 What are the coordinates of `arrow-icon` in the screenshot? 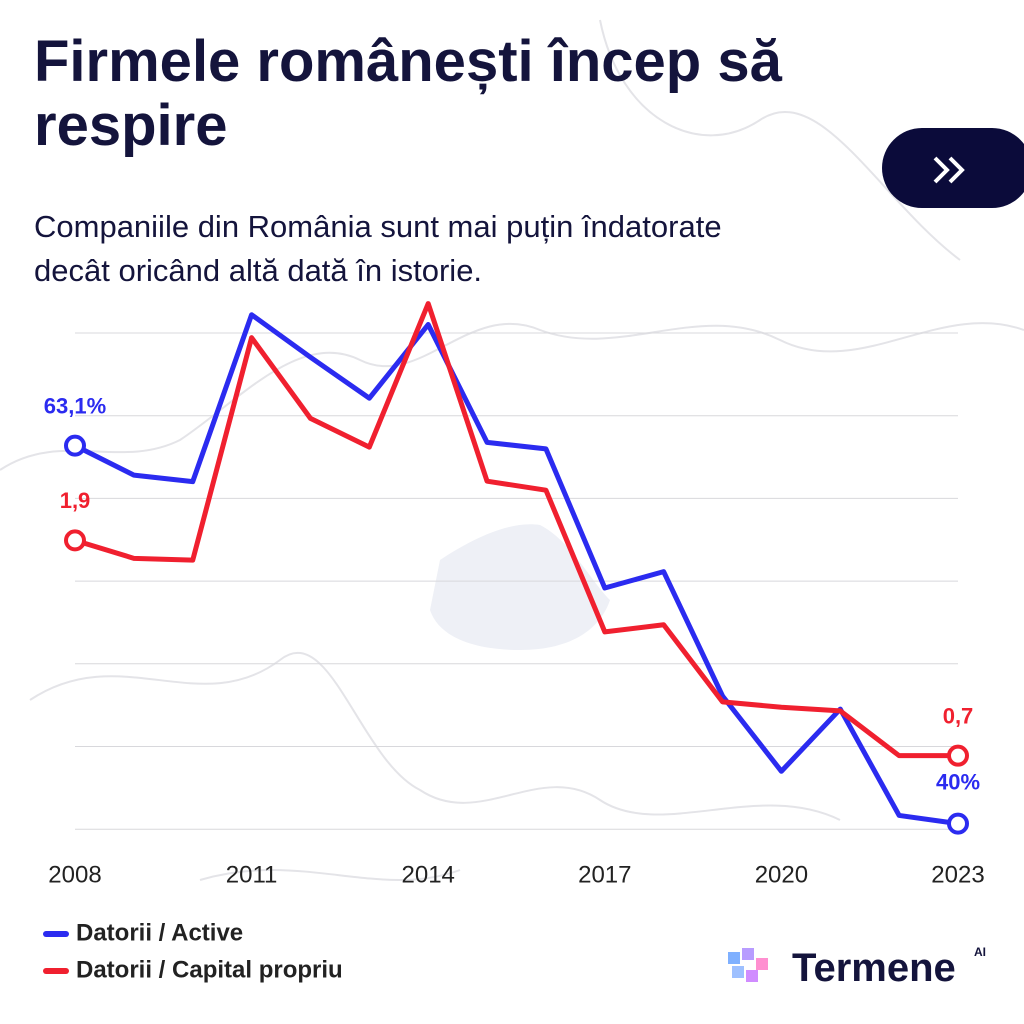 It's located at (953, 168).